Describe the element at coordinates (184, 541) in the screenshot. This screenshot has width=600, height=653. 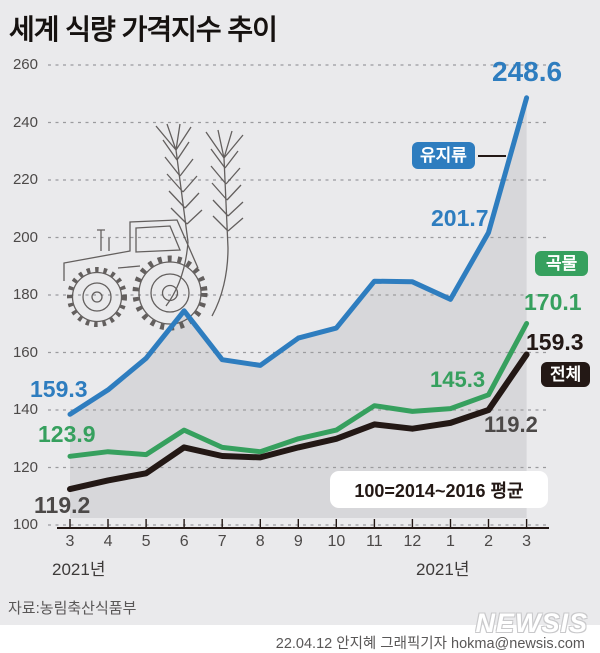
I see `x-tick-label-3: 6` at that location.